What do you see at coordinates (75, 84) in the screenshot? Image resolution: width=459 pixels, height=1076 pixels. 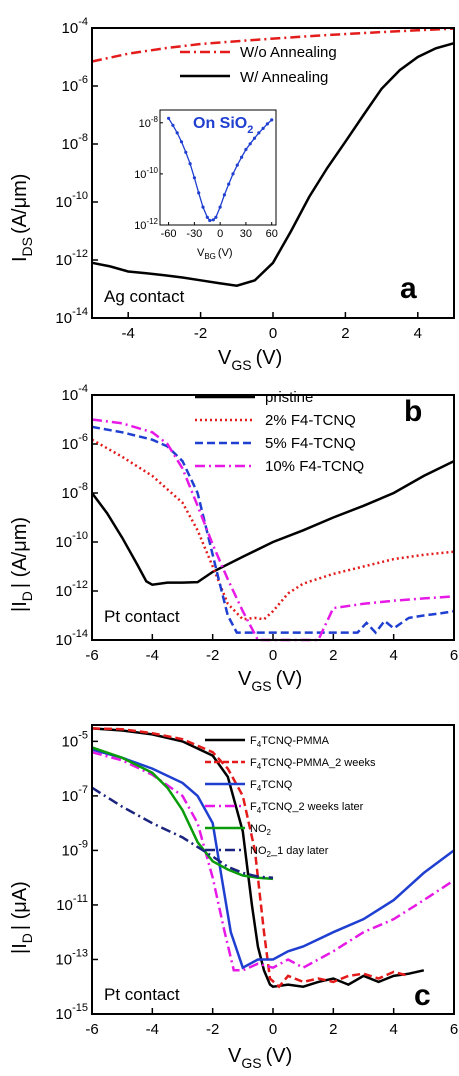 I see `y-tick-label: 10⁻⁶` at bounding box center [75, 84].